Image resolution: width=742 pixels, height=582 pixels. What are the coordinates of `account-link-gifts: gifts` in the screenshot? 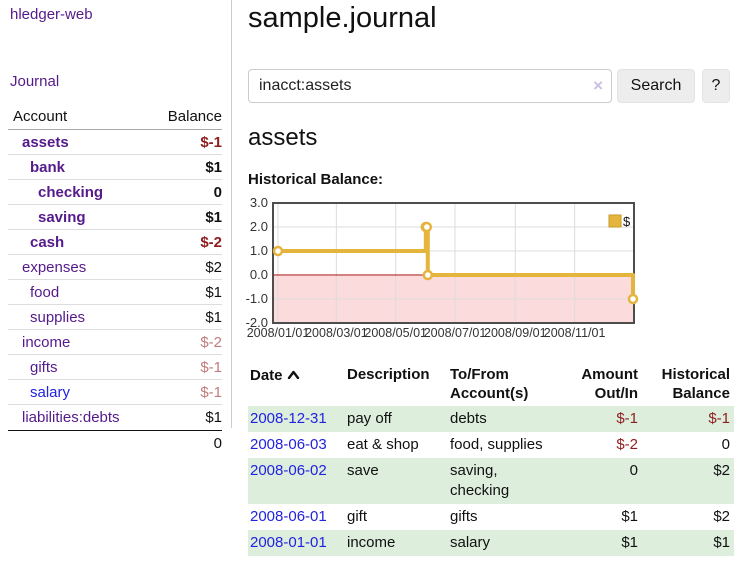 It's located at (44, 367).